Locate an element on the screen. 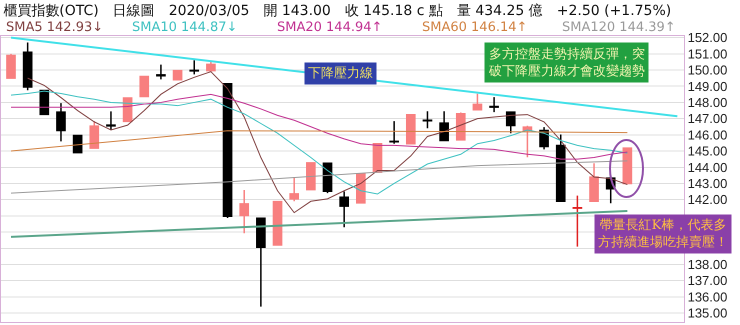  y-tick-label: 152.00 is located at coordinates (708, 38).